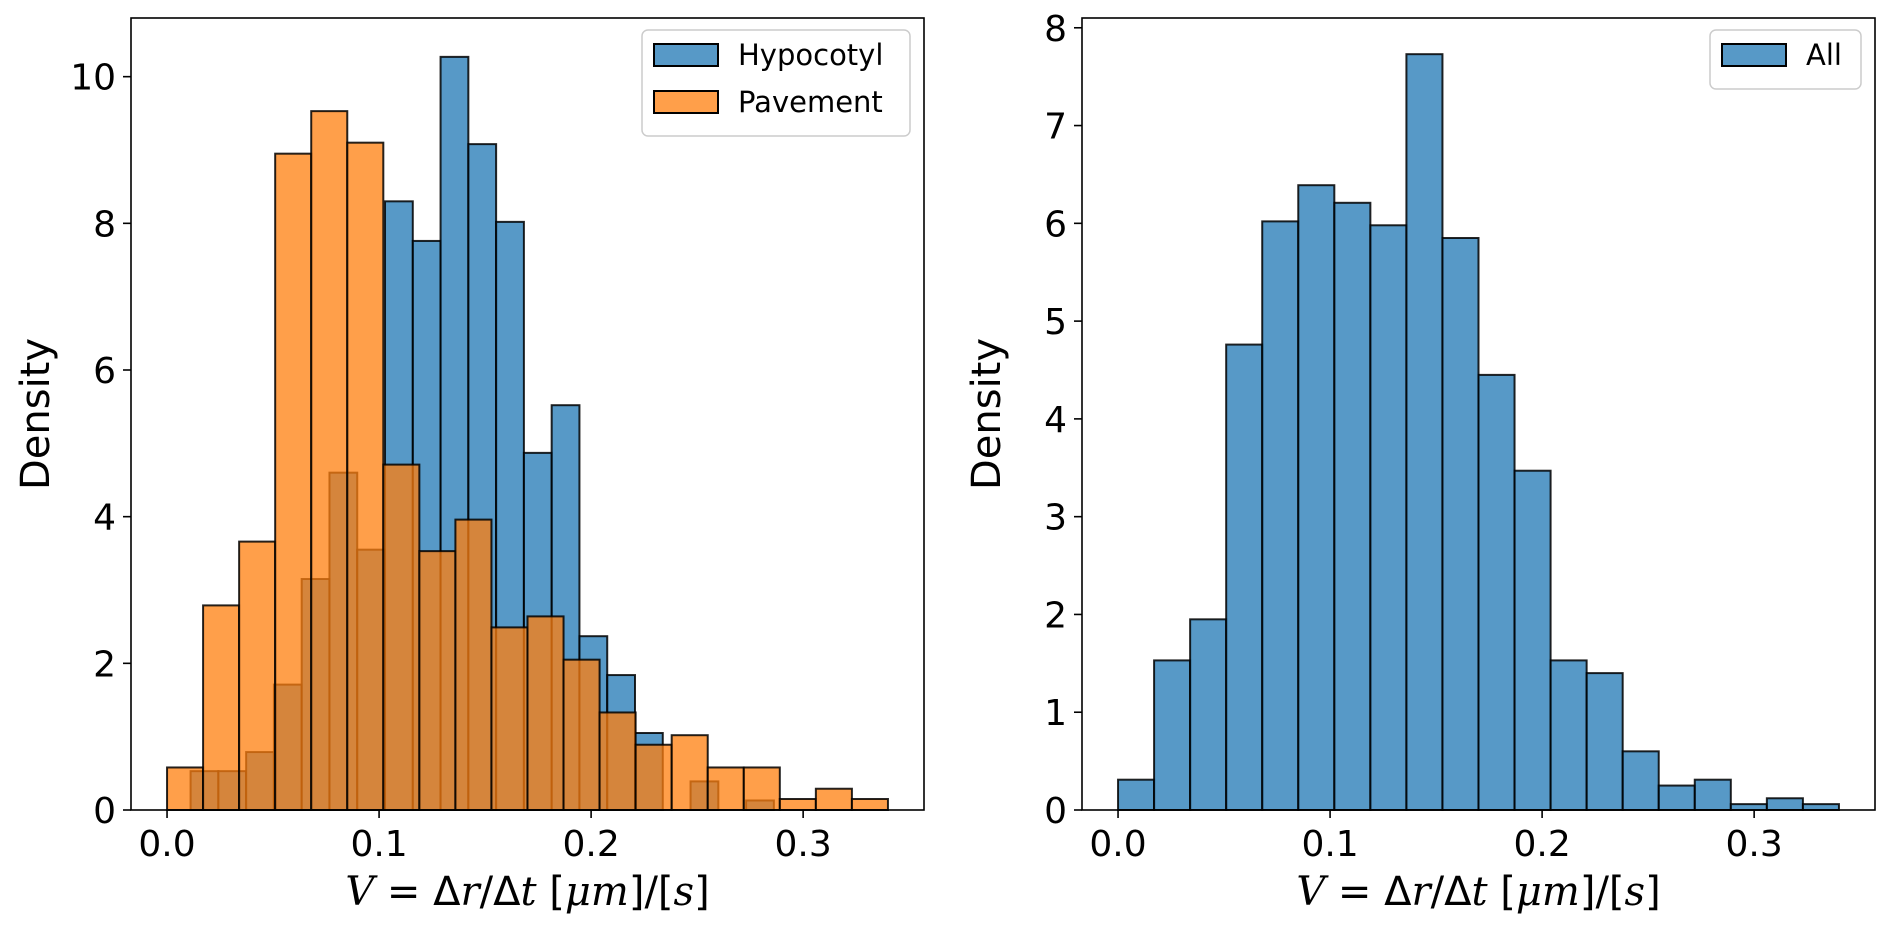  Describe the element at coordinates (1824, 55) in the screenshot. I see `legend-label: All` at that location.